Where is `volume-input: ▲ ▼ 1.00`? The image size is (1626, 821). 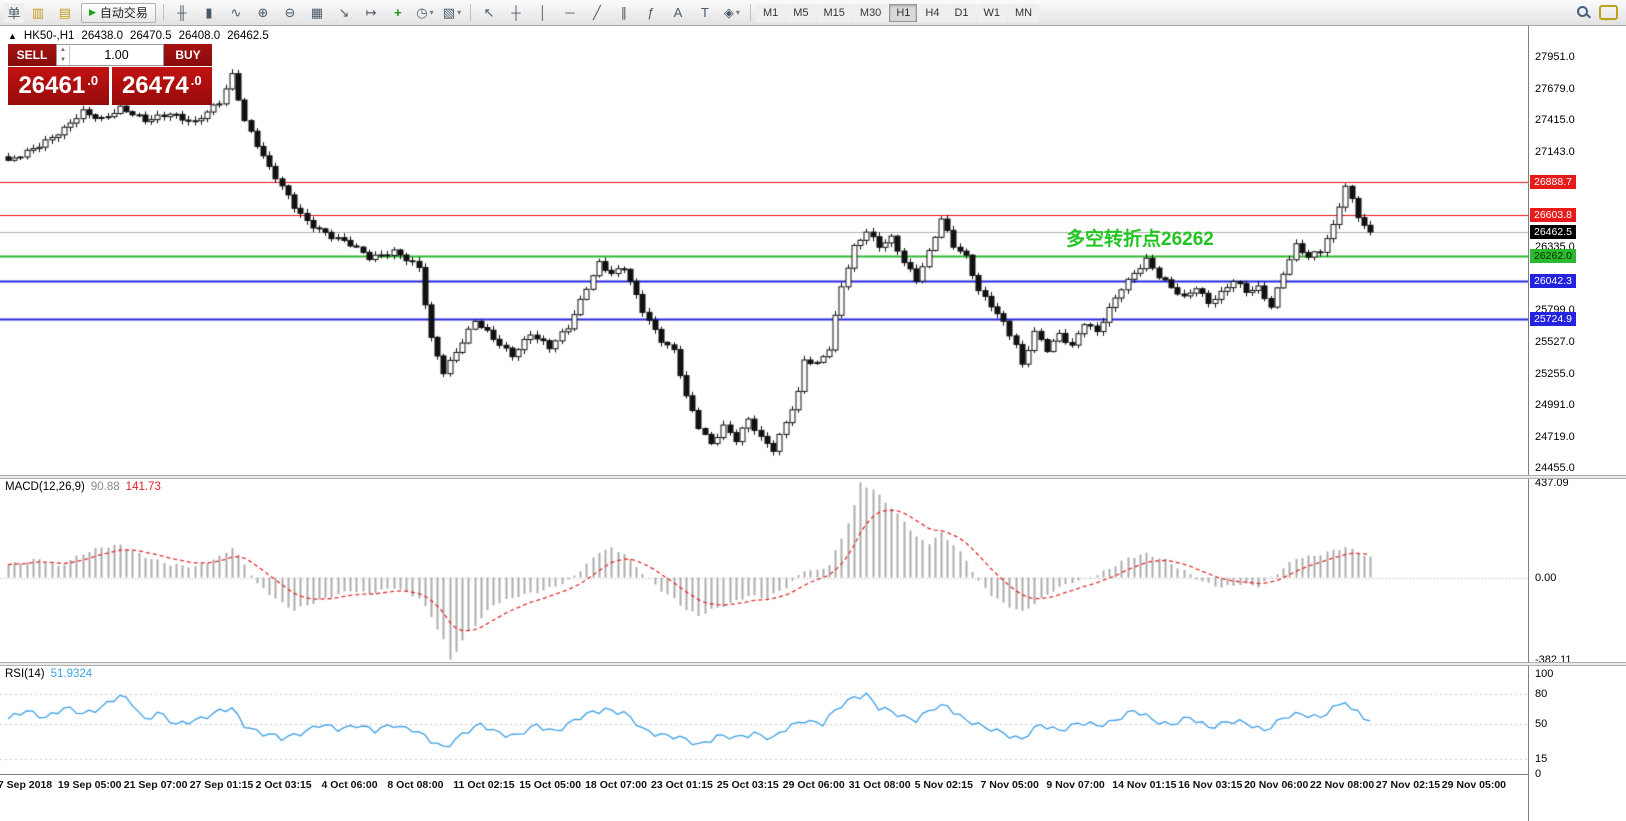 volume-input: ▲ ▼ 1.00 is located at coordinates (110, 55).